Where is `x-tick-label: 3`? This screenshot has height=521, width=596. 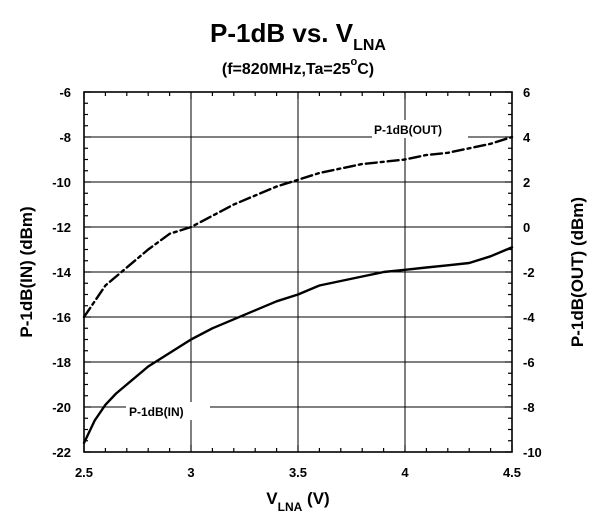 x-tick-label: 3 is located at coordinates (190, 472).